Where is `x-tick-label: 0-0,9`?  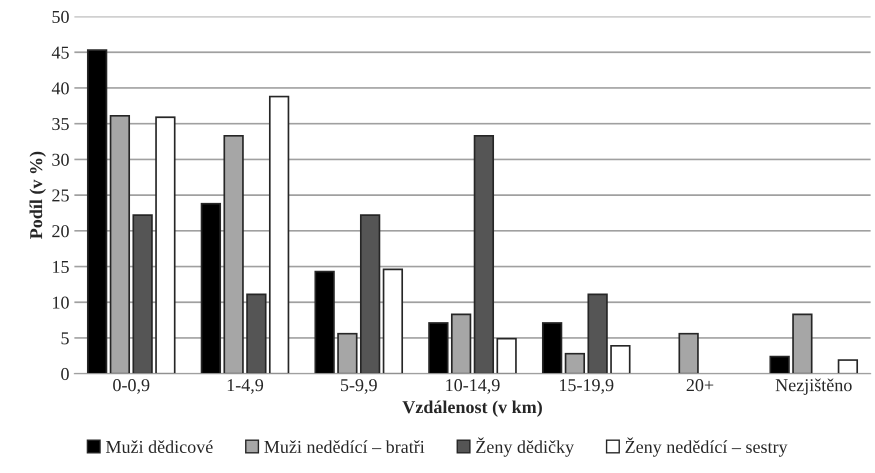 x-tick-label: 0-0,9 is located at coordinates (131, 386).